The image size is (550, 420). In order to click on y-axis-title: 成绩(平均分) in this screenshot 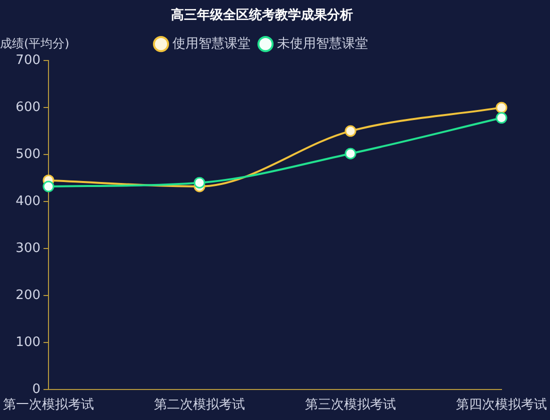, I will do `click(35, 43)`.